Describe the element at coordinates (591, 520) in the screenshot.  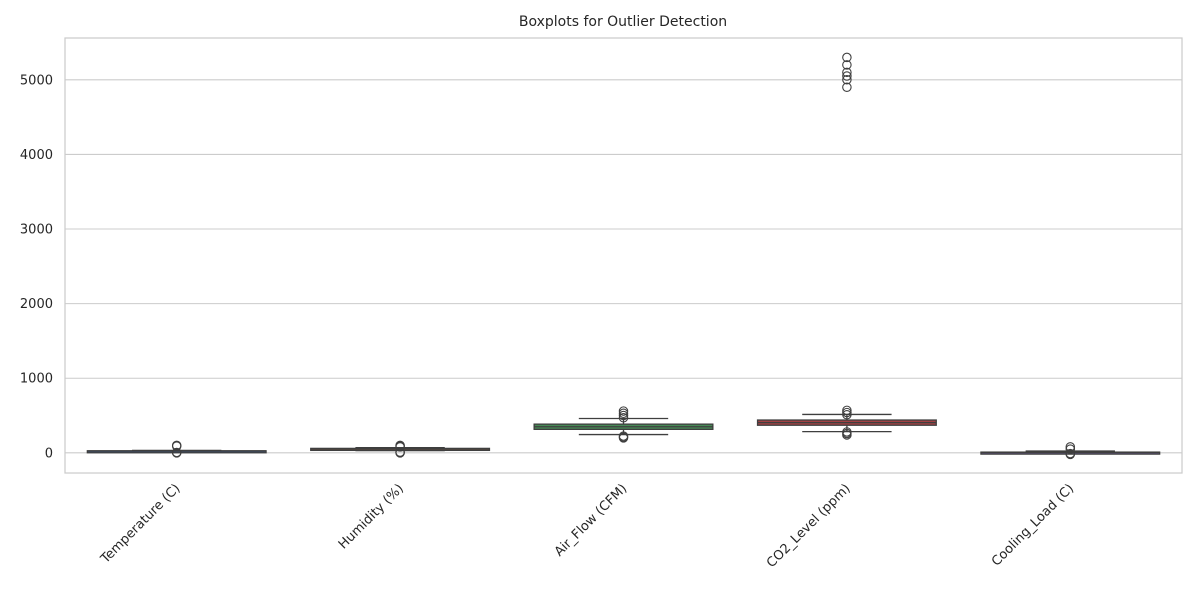
I see `x-tick-label: Air_Flow (CFM)` at that location.